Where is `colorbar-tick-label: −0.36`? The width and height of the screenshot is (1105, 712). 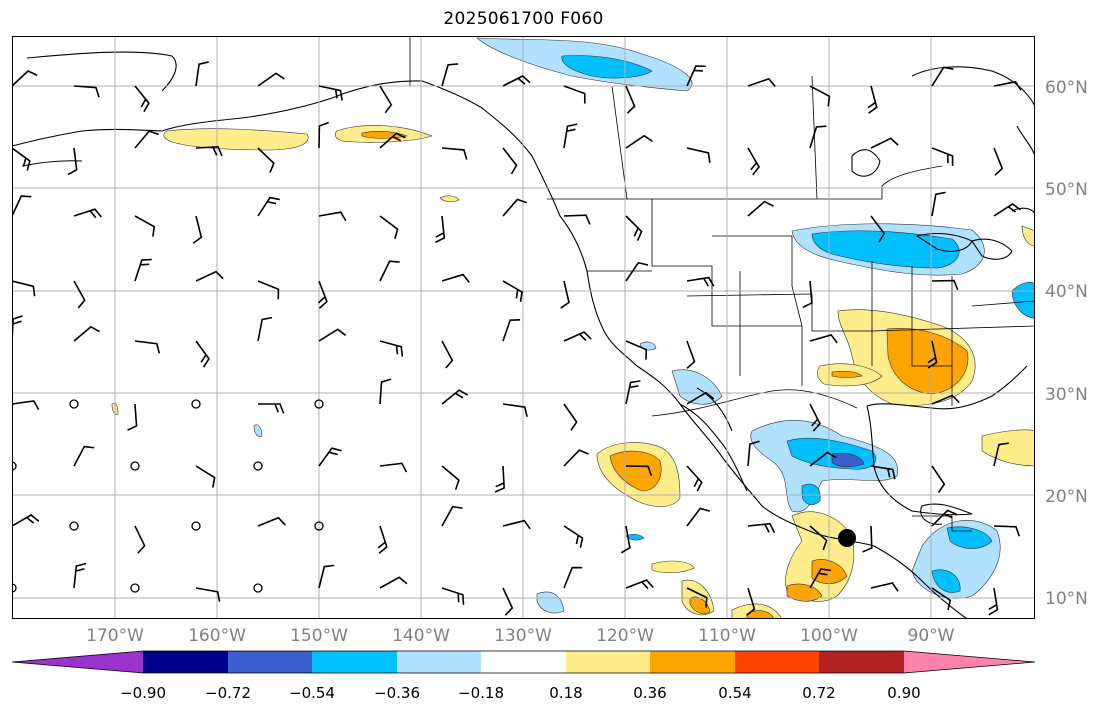 colorbar-tick-label: −0.36 is located at coordinates (397, 693).